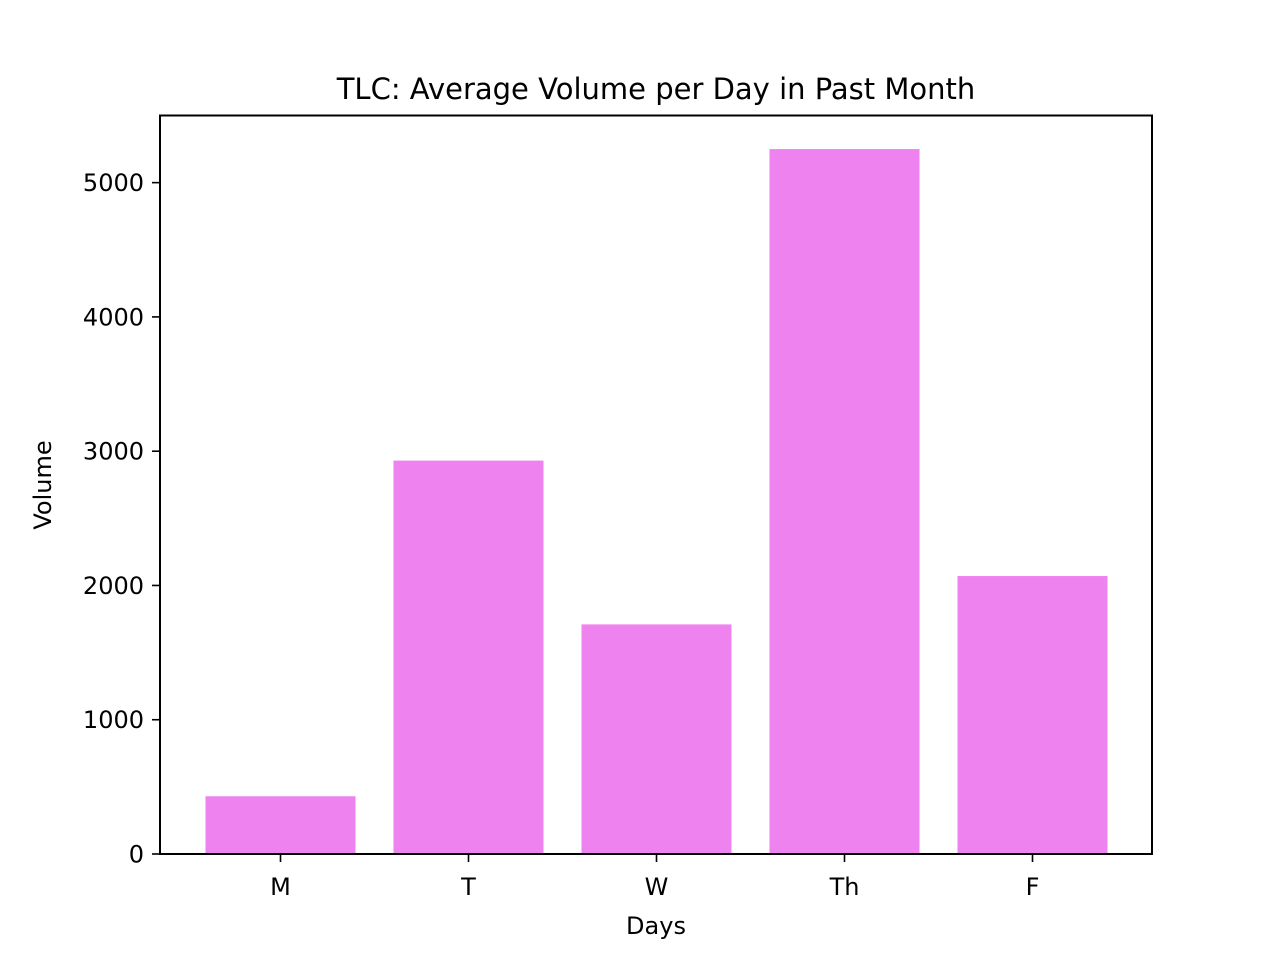 The width and height of the screenshot is (1280, 960). Describe the element at coordinates (136, 855) in the screenshot. I see `y-tick-label: 0` at that location.